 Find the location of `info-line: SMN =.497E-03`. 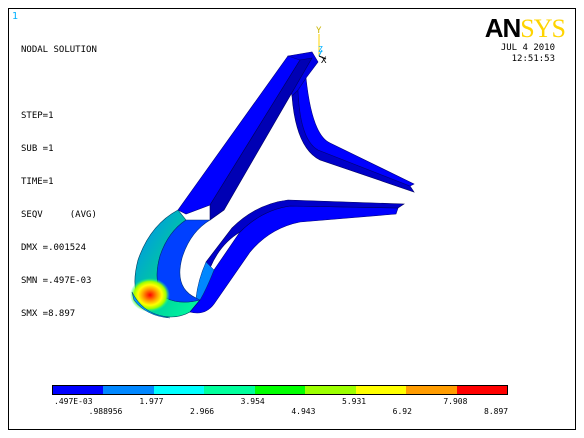

info-line: SMN =.497E-03 is located at coordinates (56, 281).